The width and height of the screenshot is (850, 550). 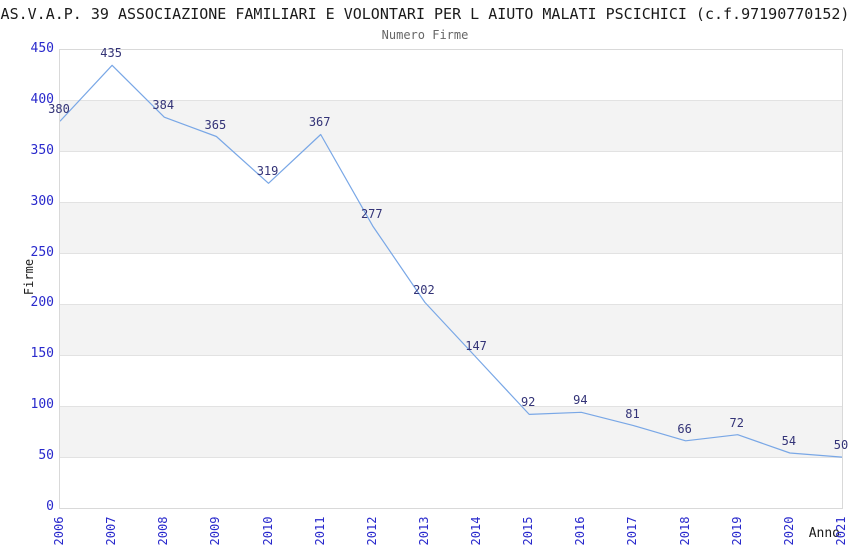 What do you see at coordinates (319, 122) in the screenshot?
I see `data-point-label: 367` at bounding box center [319, 122].